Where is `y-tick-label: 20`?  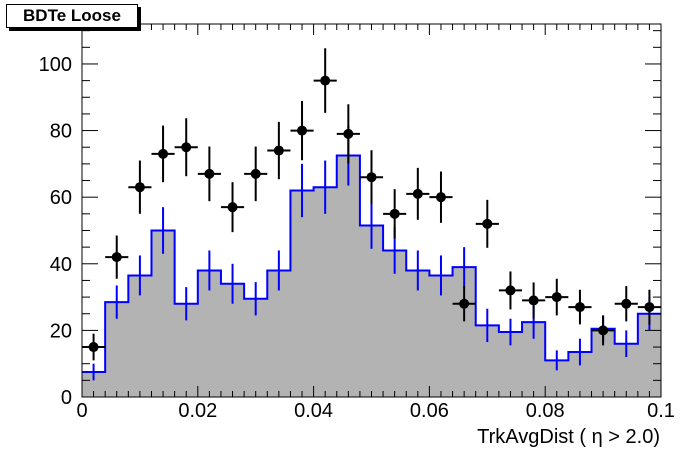 y-tick-label: 20 is located at coordinates (61, 331).